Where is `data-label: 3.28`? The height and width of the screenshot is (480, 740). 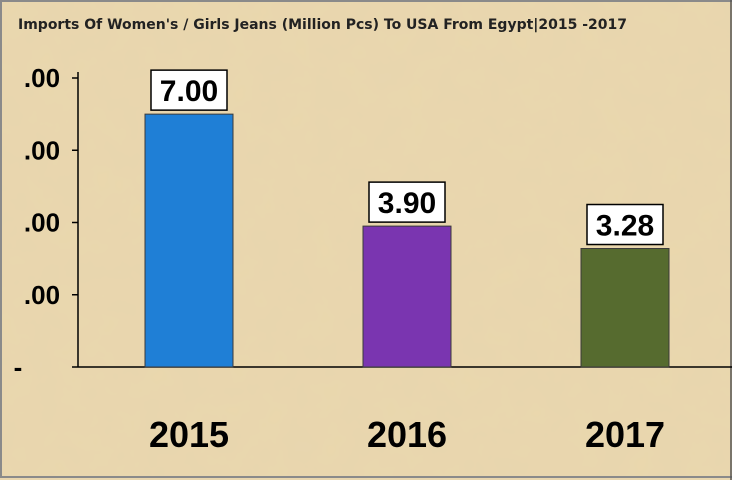
data-label: 3.28 is located at coordinates (625, 226).